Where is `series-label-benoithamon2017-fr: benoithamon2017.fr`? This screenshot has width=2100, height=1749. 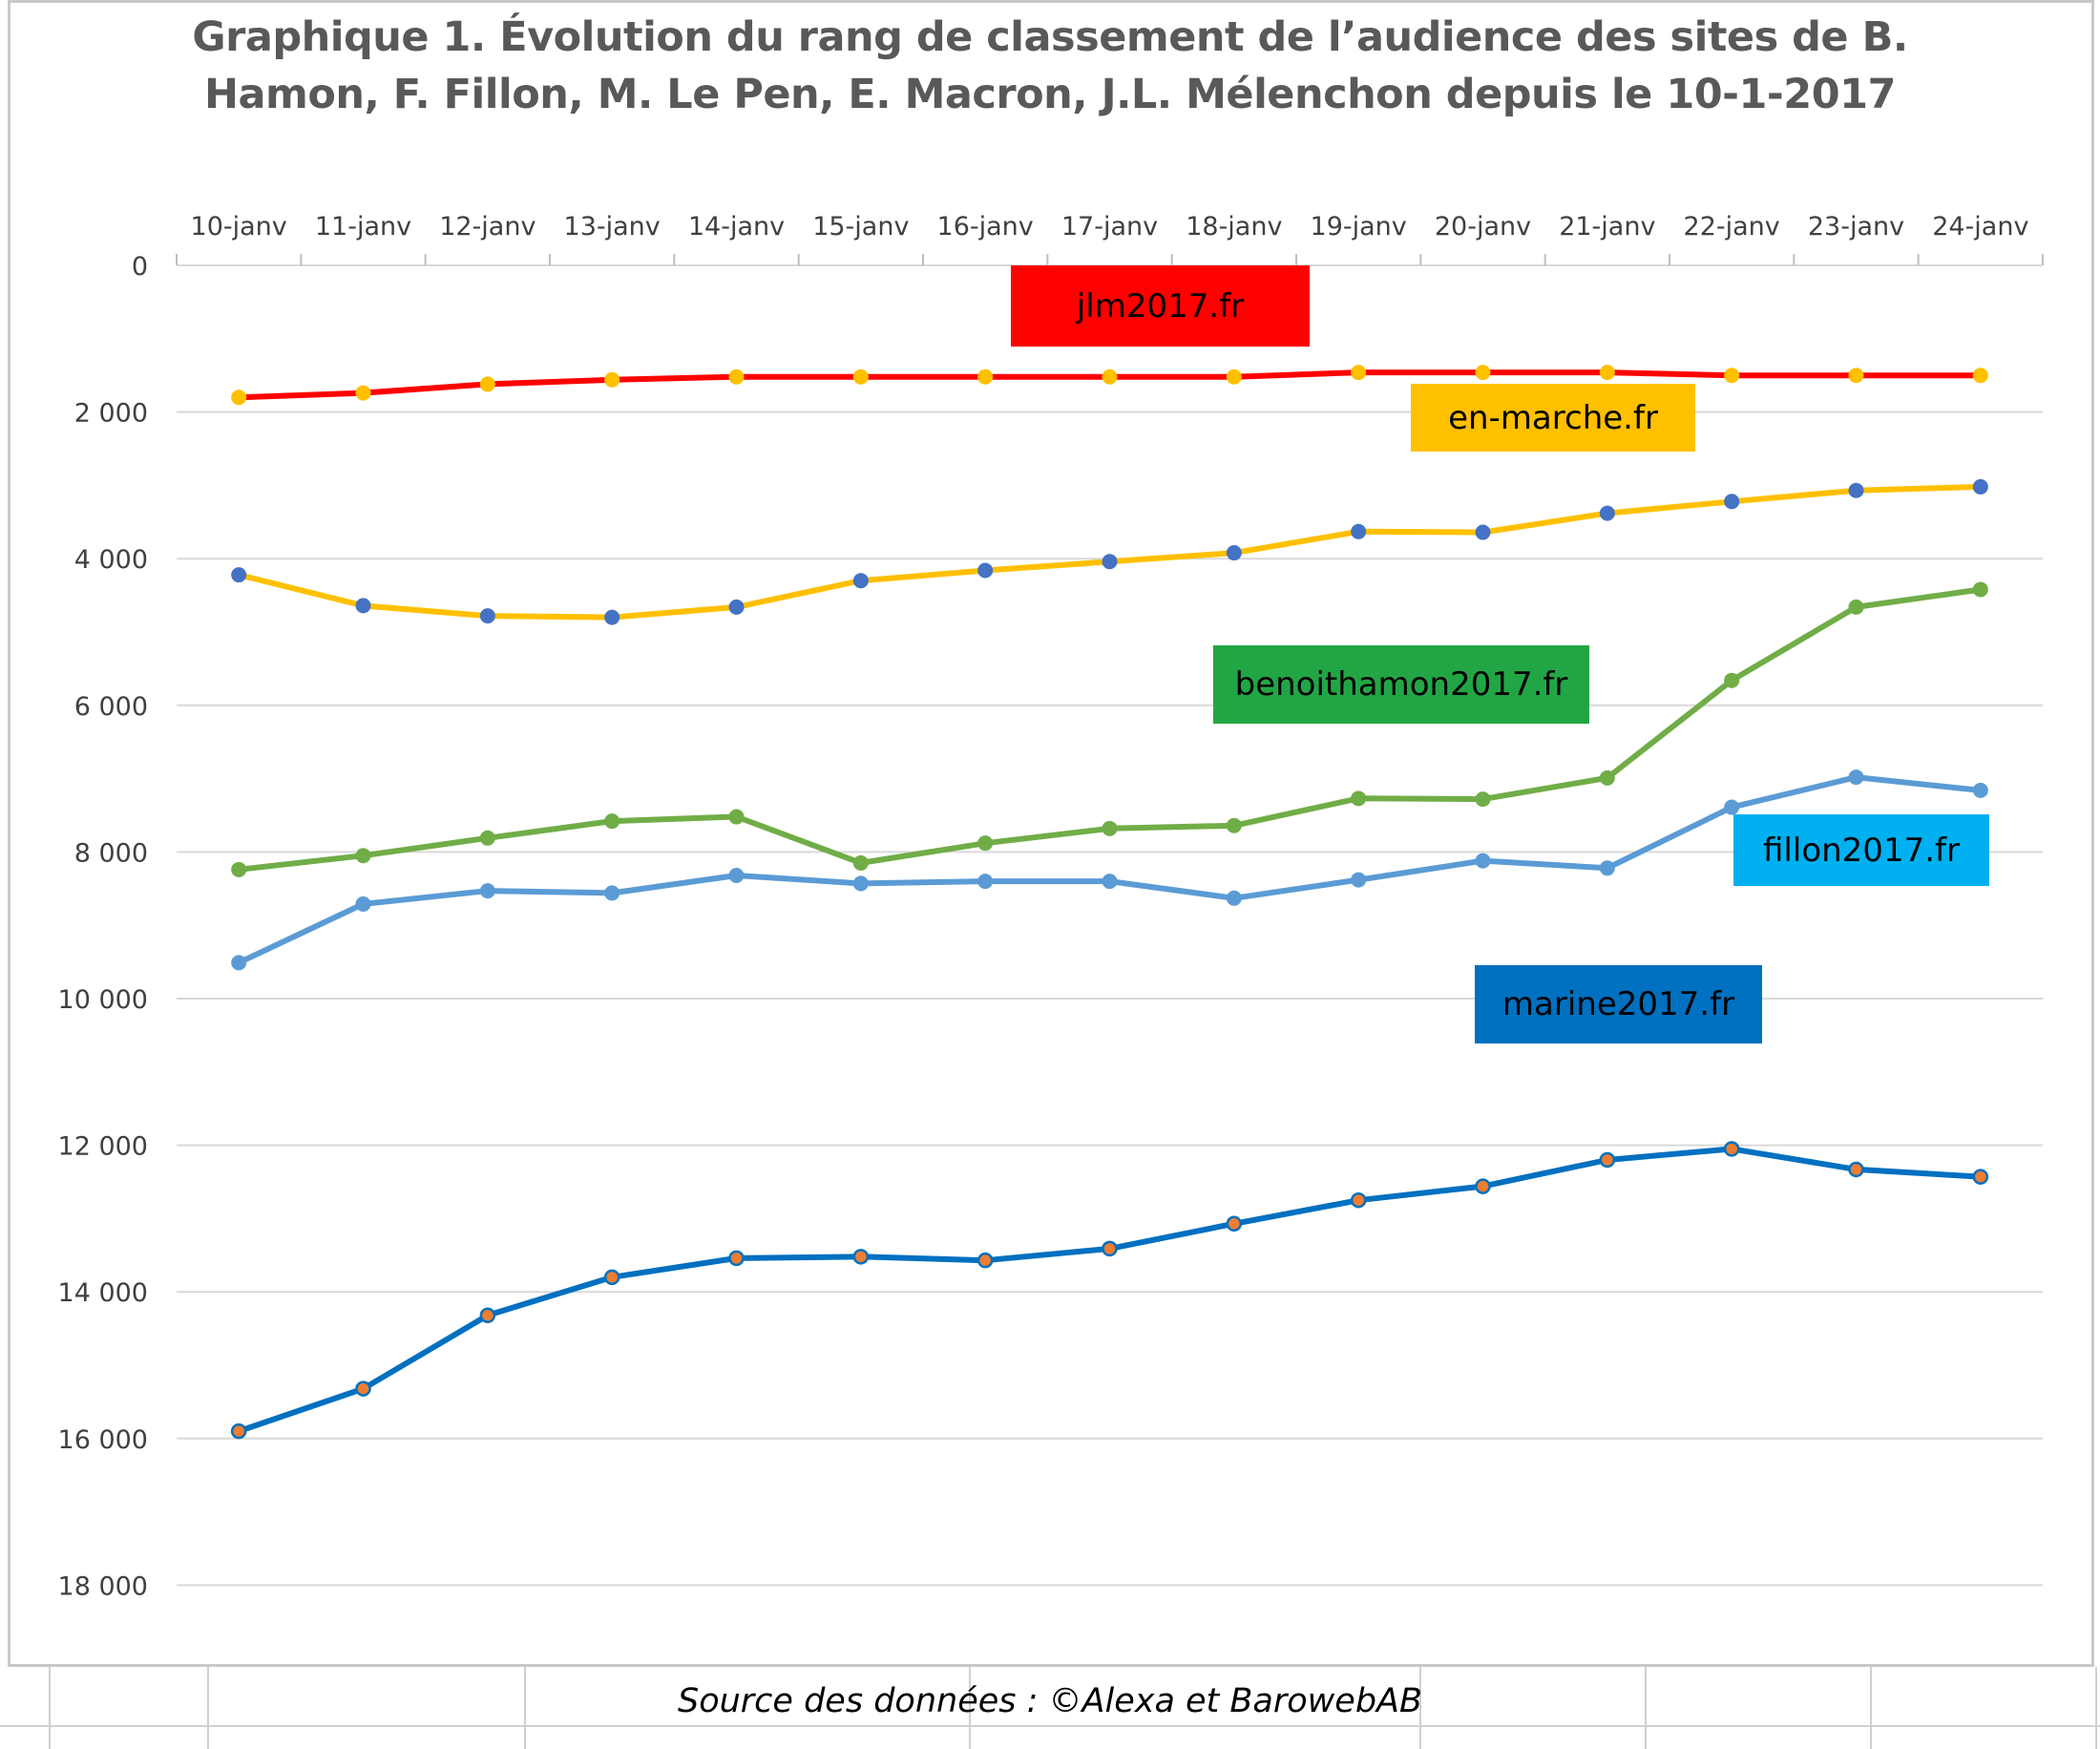
series-label-benoithamon2017-fr: benoithamon2017.fr is located at coordinates (1401, 685).